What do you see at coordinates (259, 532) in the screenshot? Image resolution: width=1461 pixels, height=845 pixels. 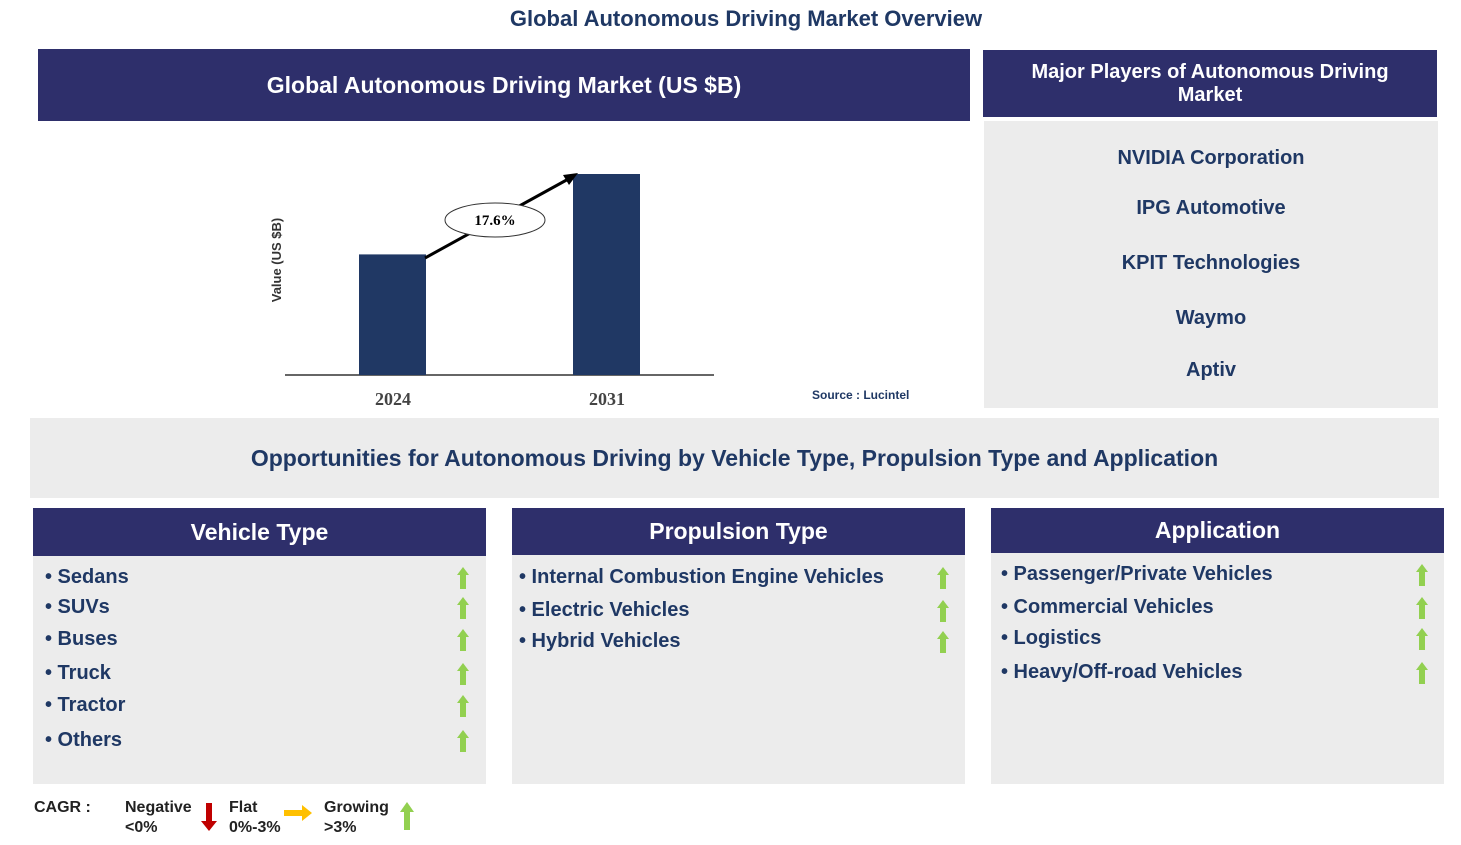 I see `segment-header: Vehicle Type` at bounding box center [259, 532].